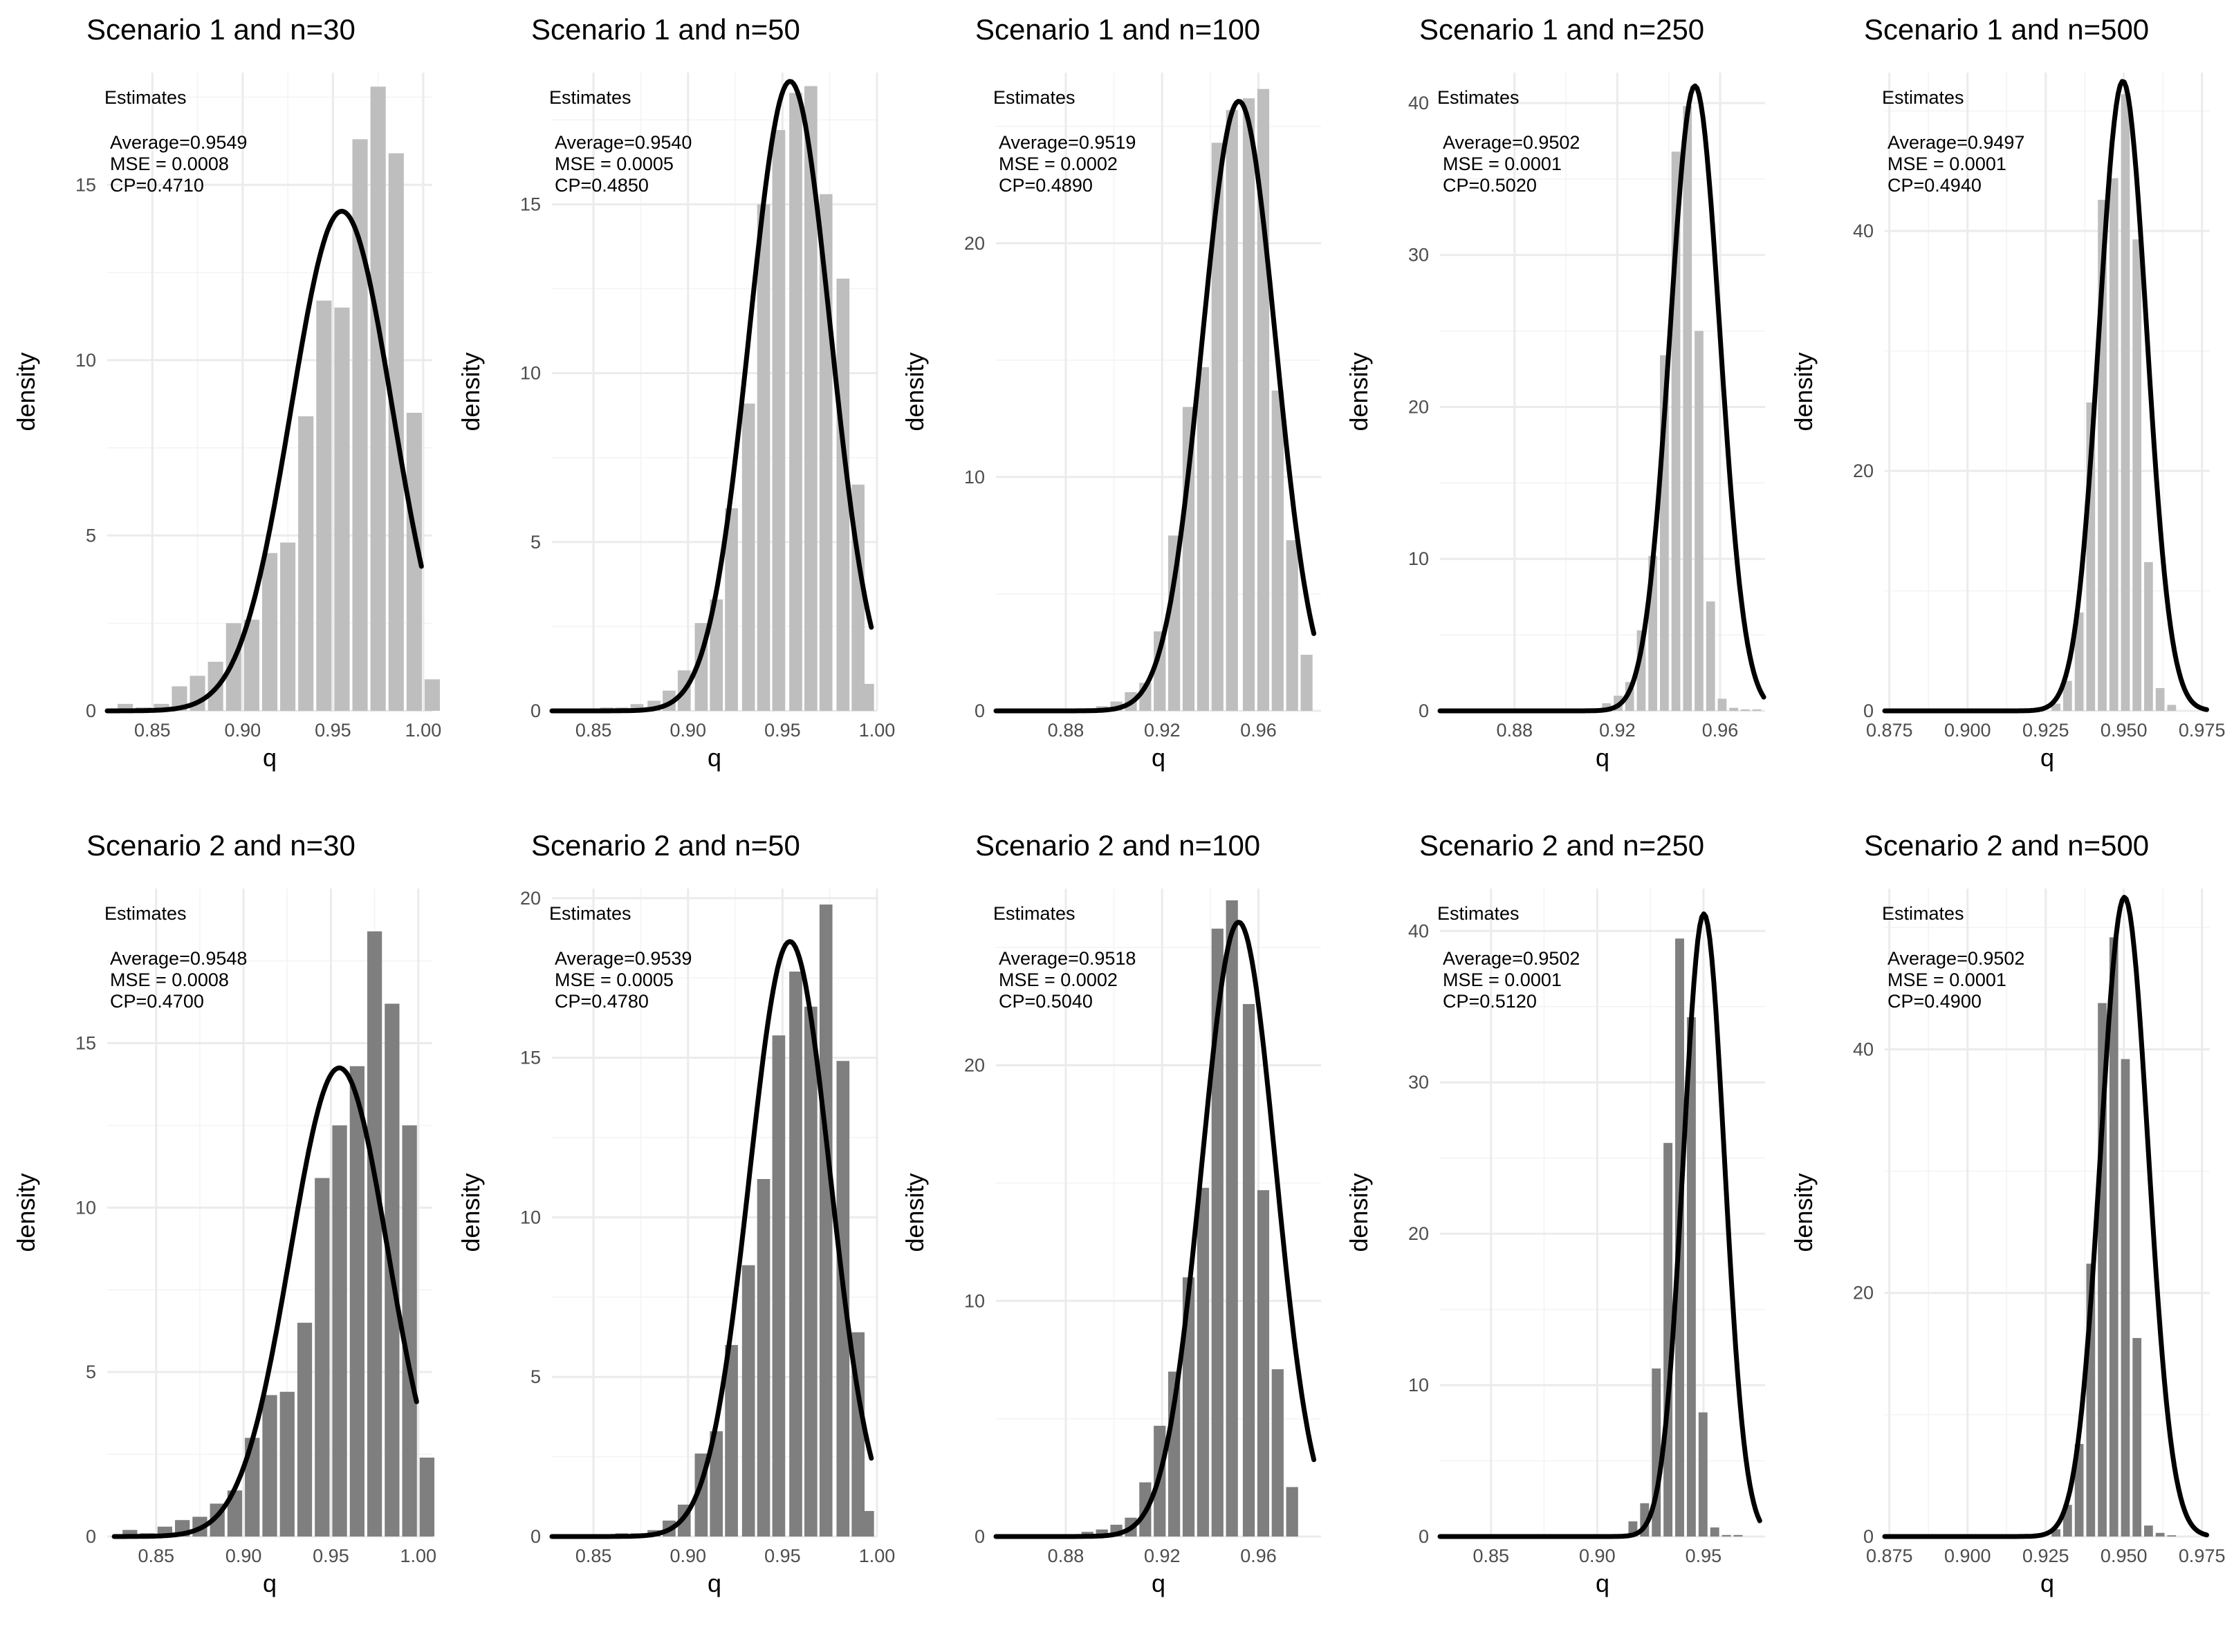  Describe the element at coordinates (178, 142) in the screenshot. I see `annotation-line: Average=0.9549` at that location.